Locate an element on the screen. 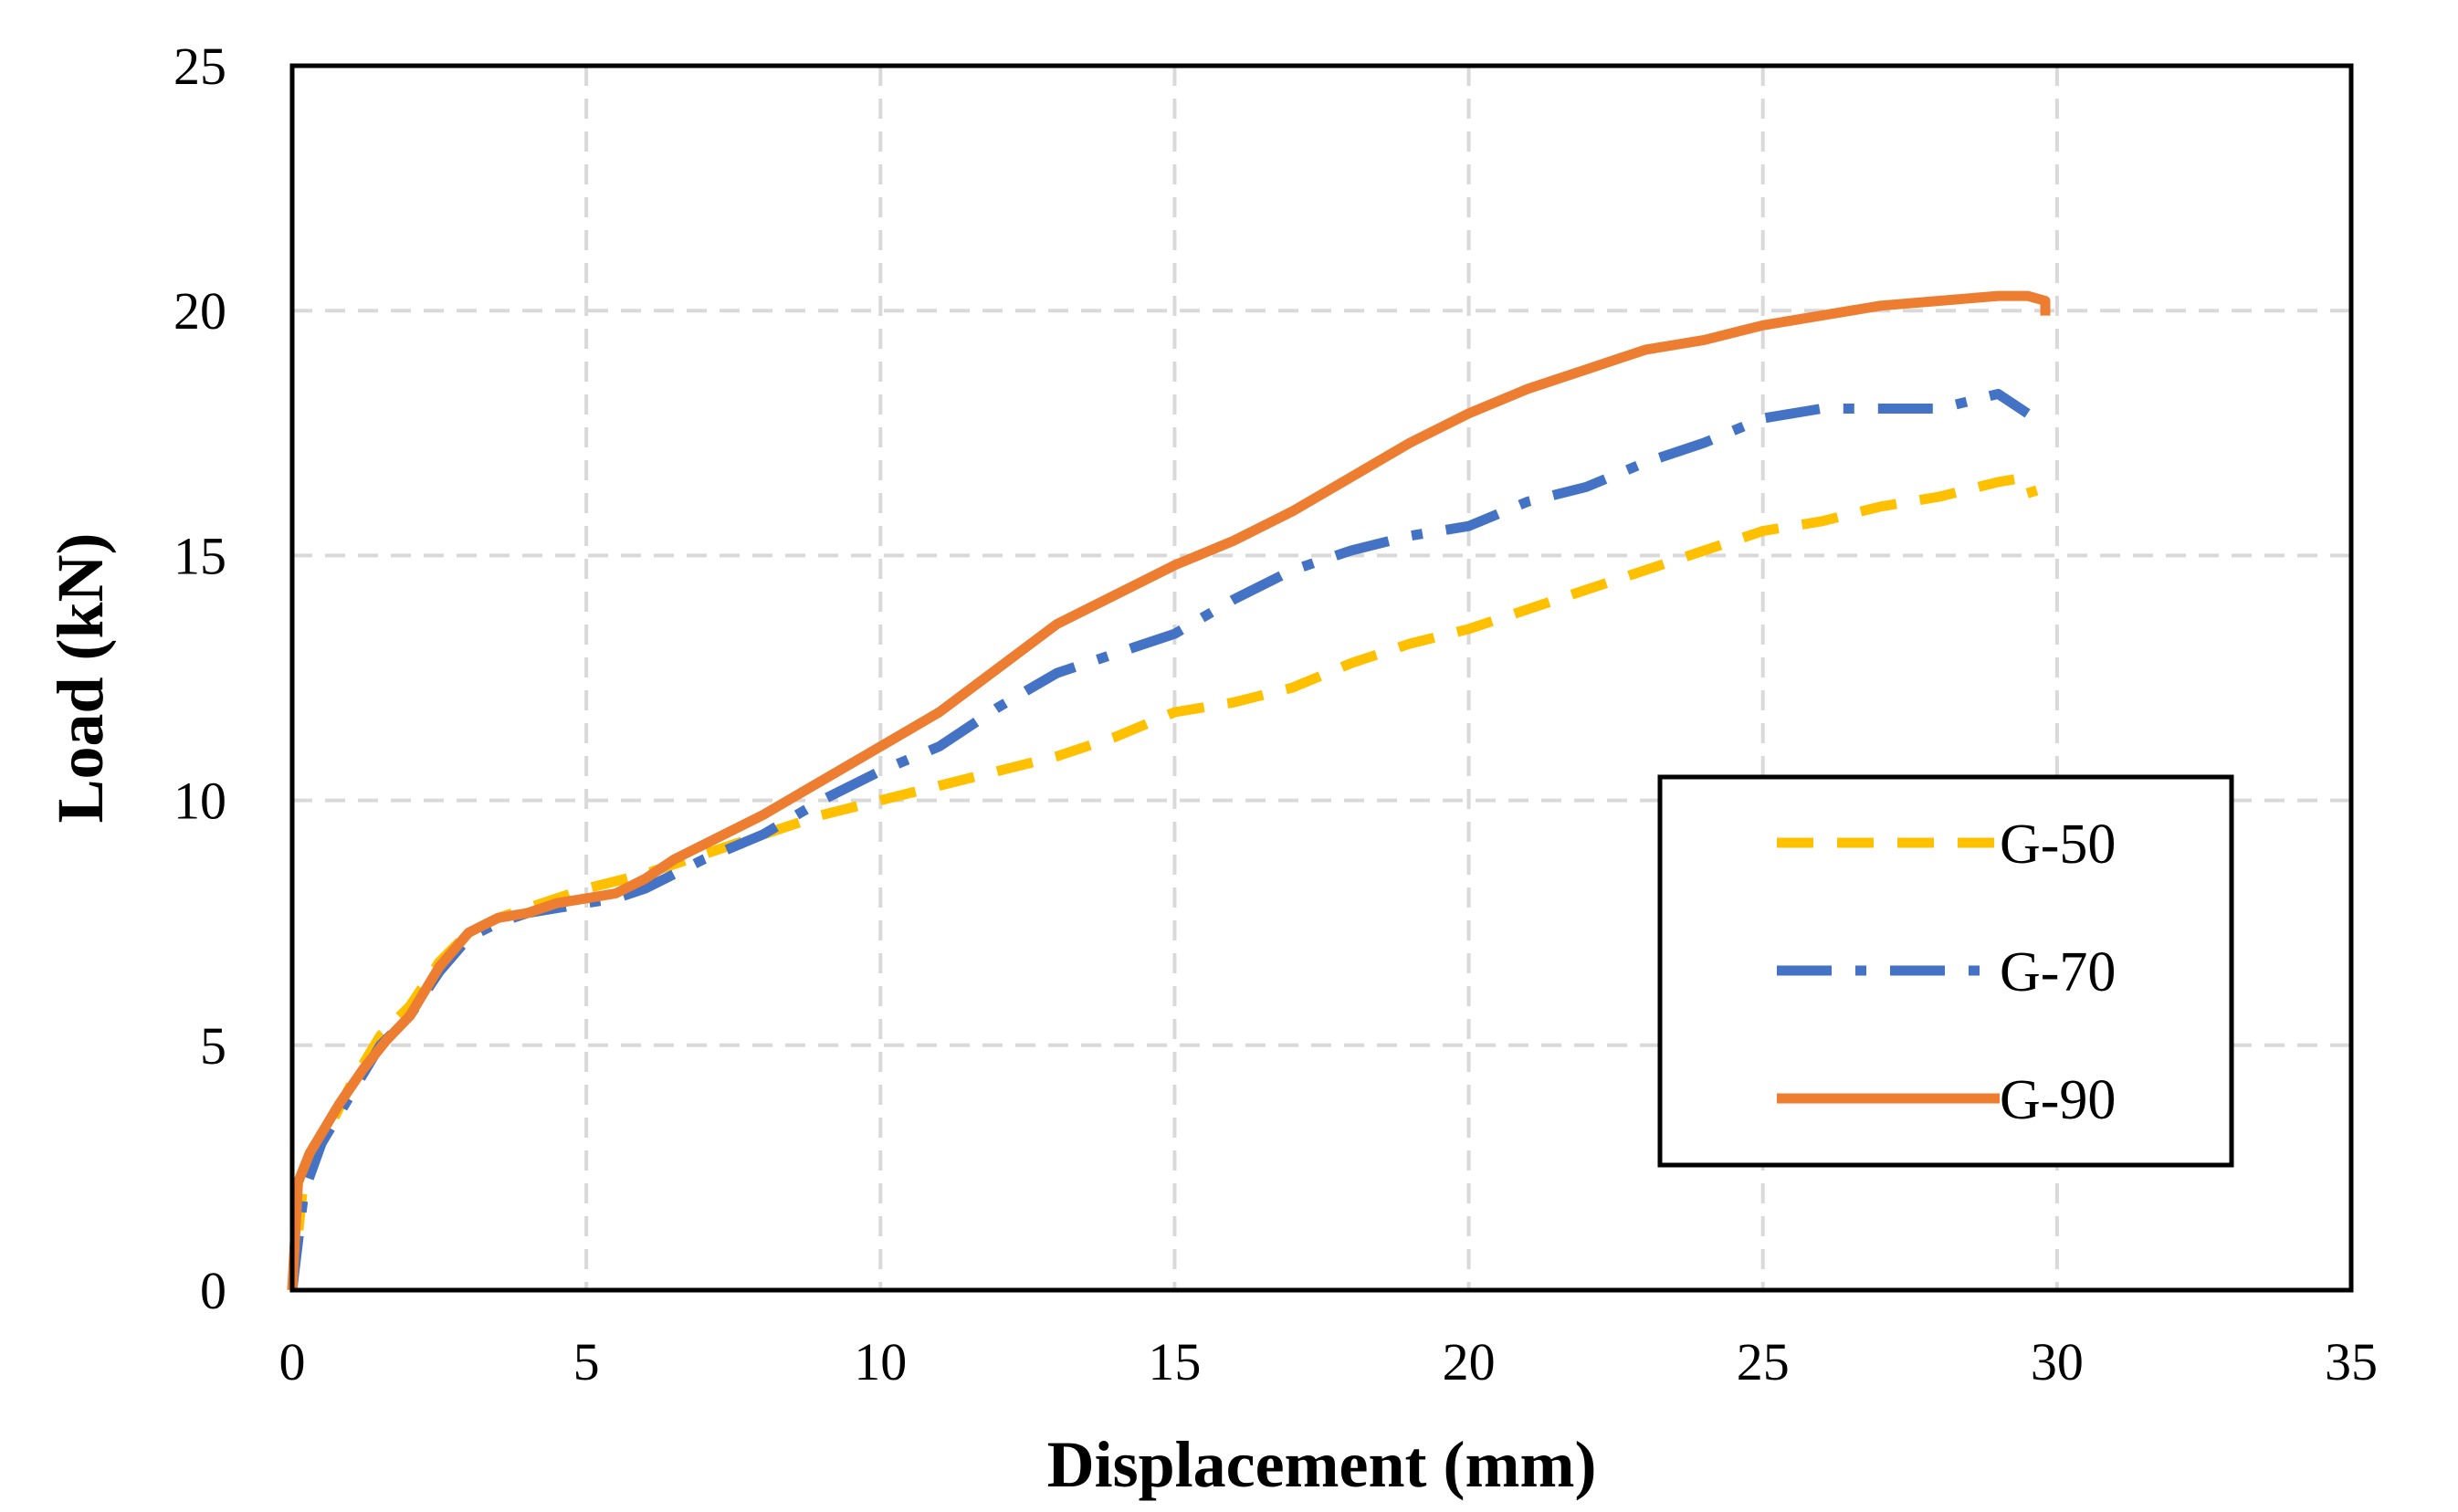  x-tick-label: 5 is located at coordinates (586, 1361).